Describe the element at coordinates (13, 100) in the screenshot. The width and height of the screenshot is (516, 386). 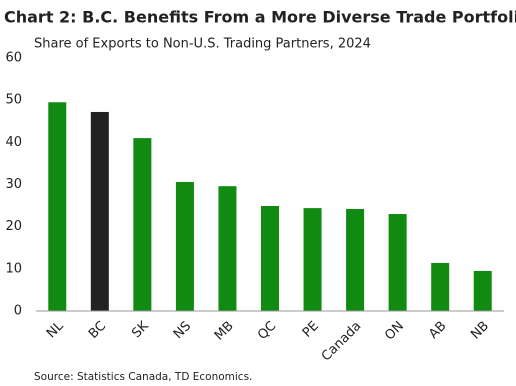
I see `y-tick-label: 50` at that location.